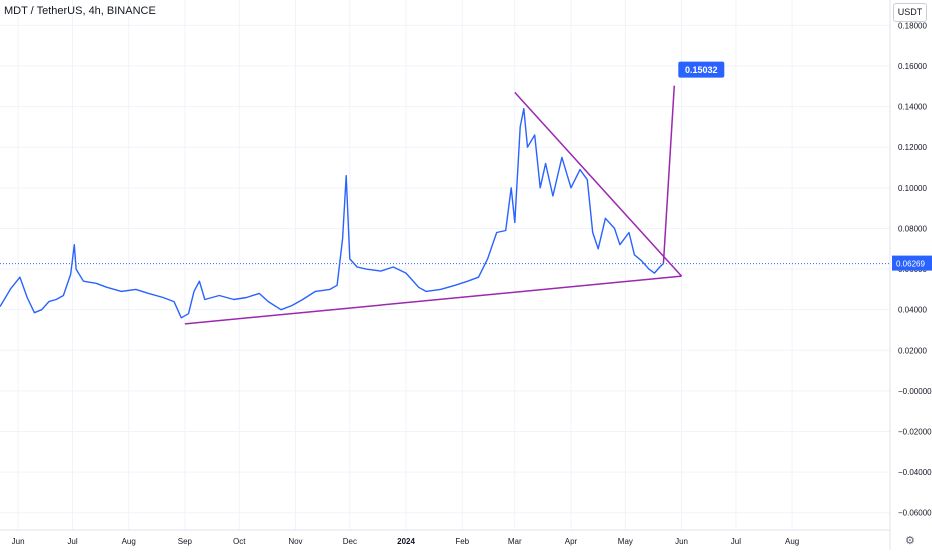 This screenshot has height=555, width=932. Describe the element at coordinates (295, 541) in the screenshot. I see `x-tick-label: Nov` at that location.